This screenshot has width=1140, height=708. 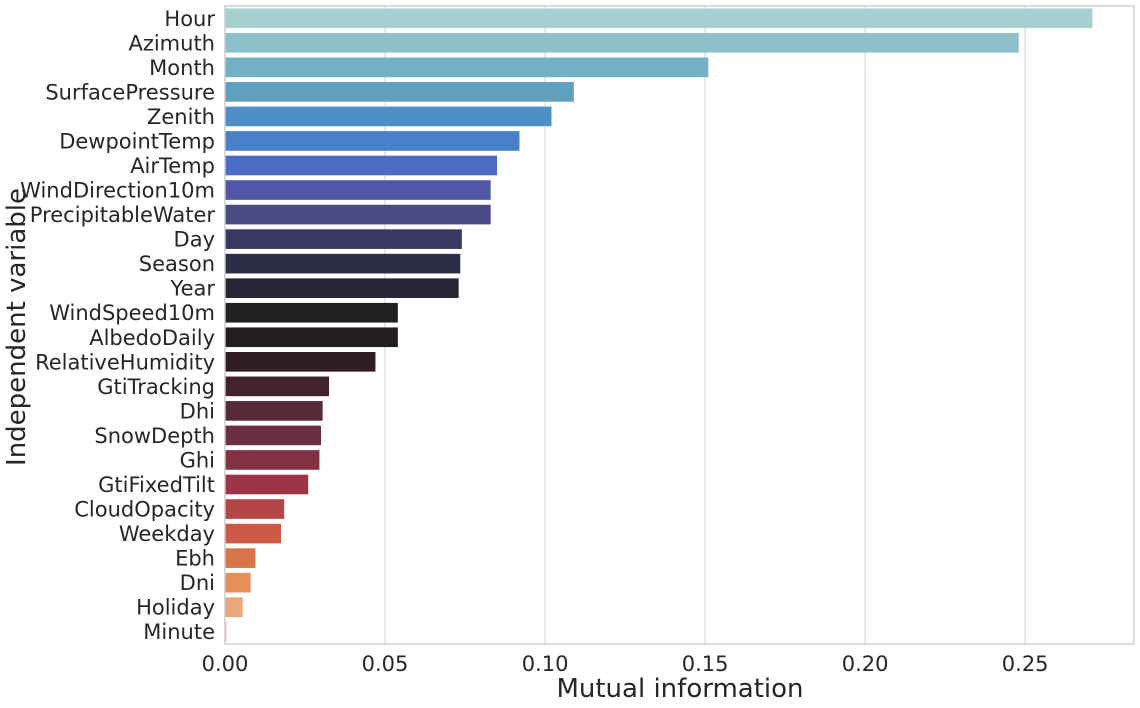 What do you see at coordinates (132, 313) in the screenshot?
I see `y-tick-label-wind-speed10m: WindSpeed10m` at bounding box center [132, 313].